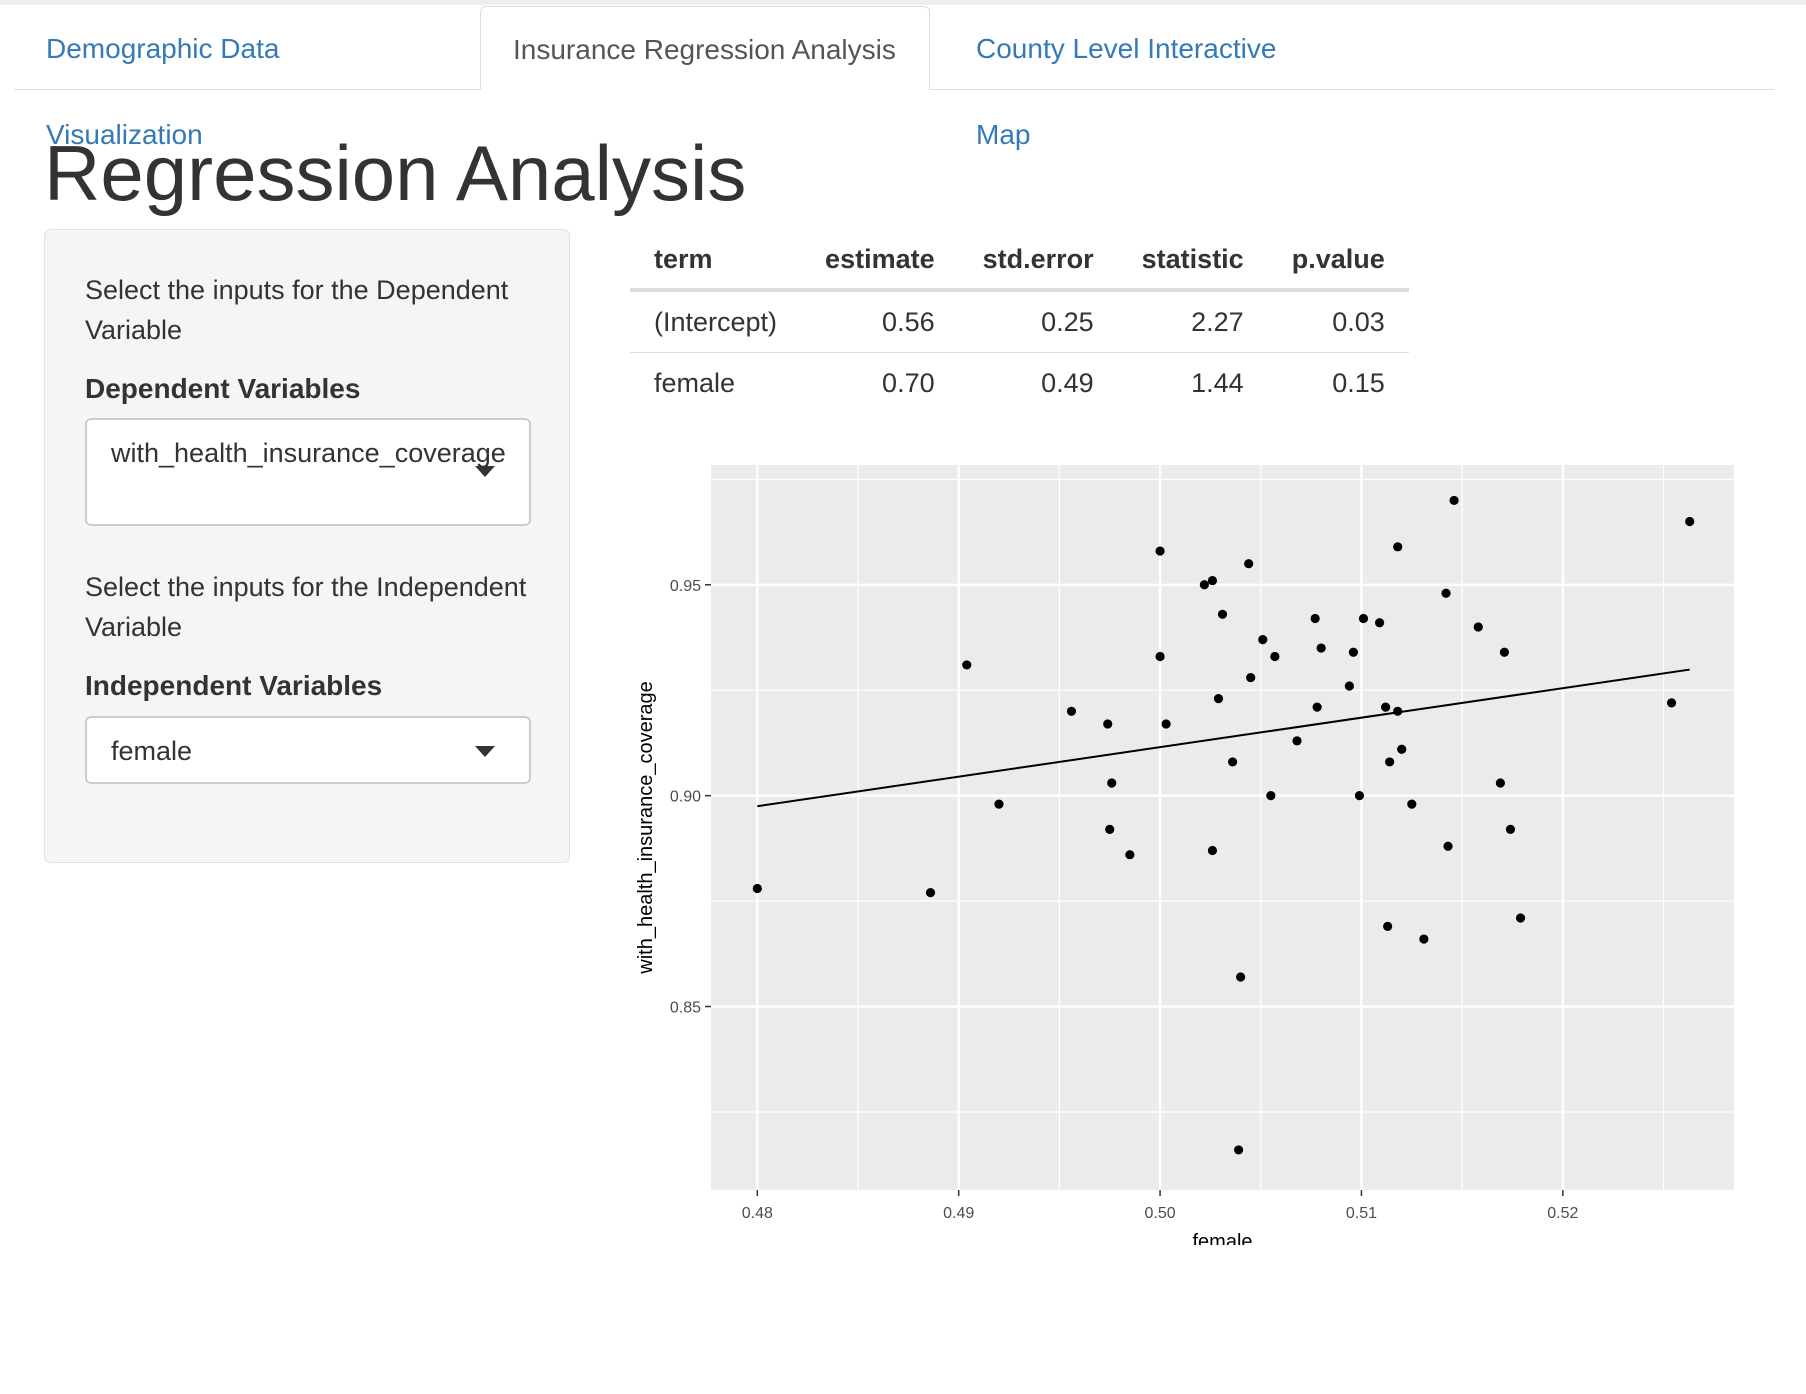 The width and height of the screenshot is (1806, 1394). Describe the element at coordinates (1192, 321) in the screenshot. I see `cell-statistic: 2.27` at that location.